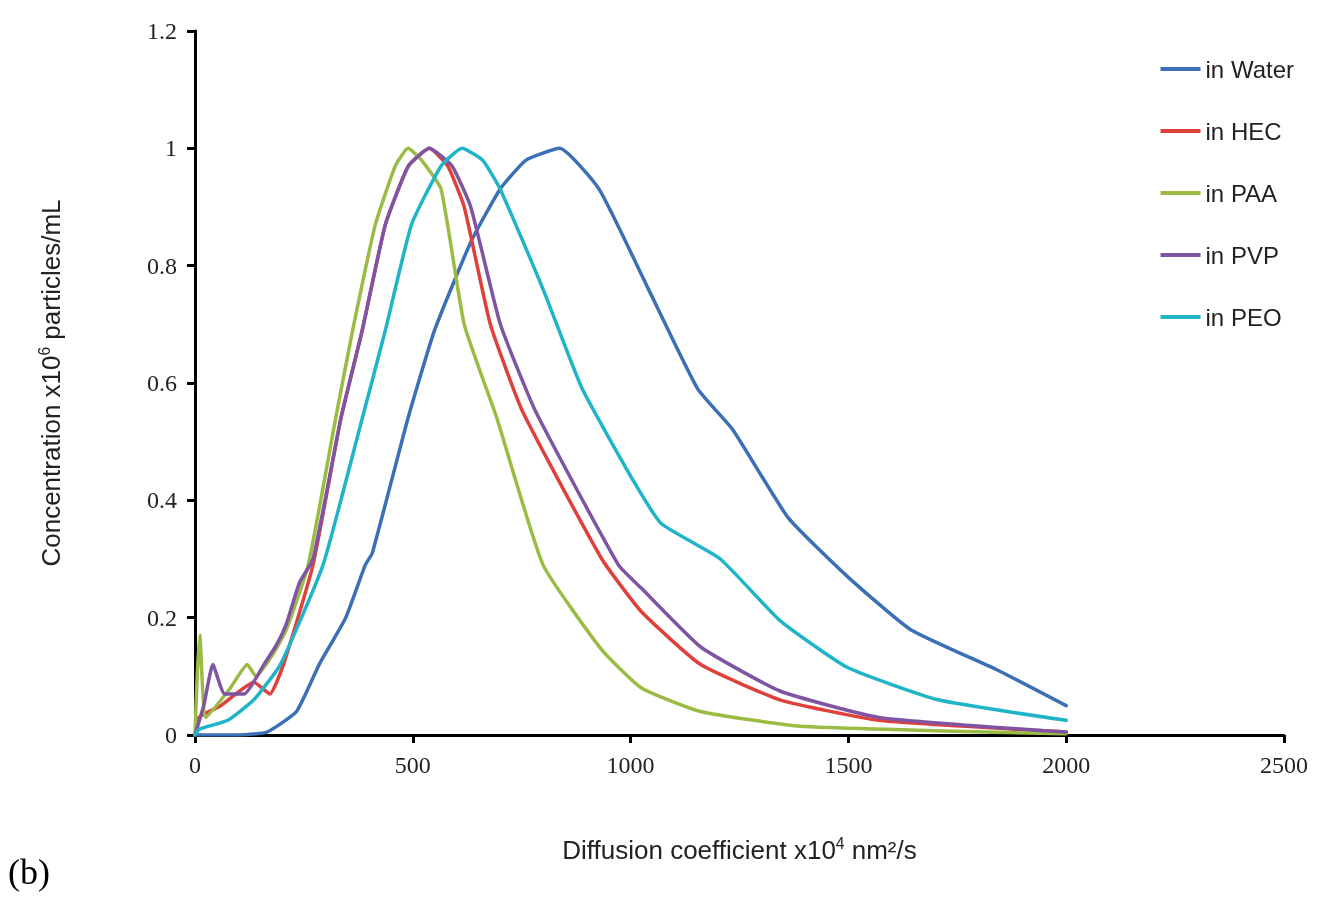 The width and height of the screenshot is (1335, 902). Describe the element at coordinates (29, 872) in the screenshot. I see `text: (b)` at that location.